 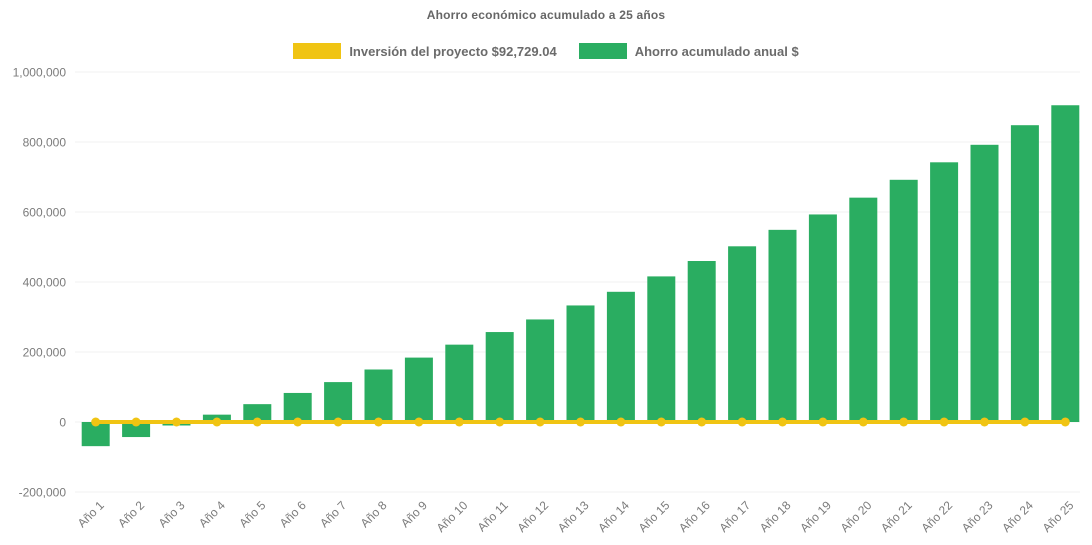 What do you see at coordinates (91, 514) in the screenshot?
I see `x-tick-label: Año 1` at bounding box center [91, 514].